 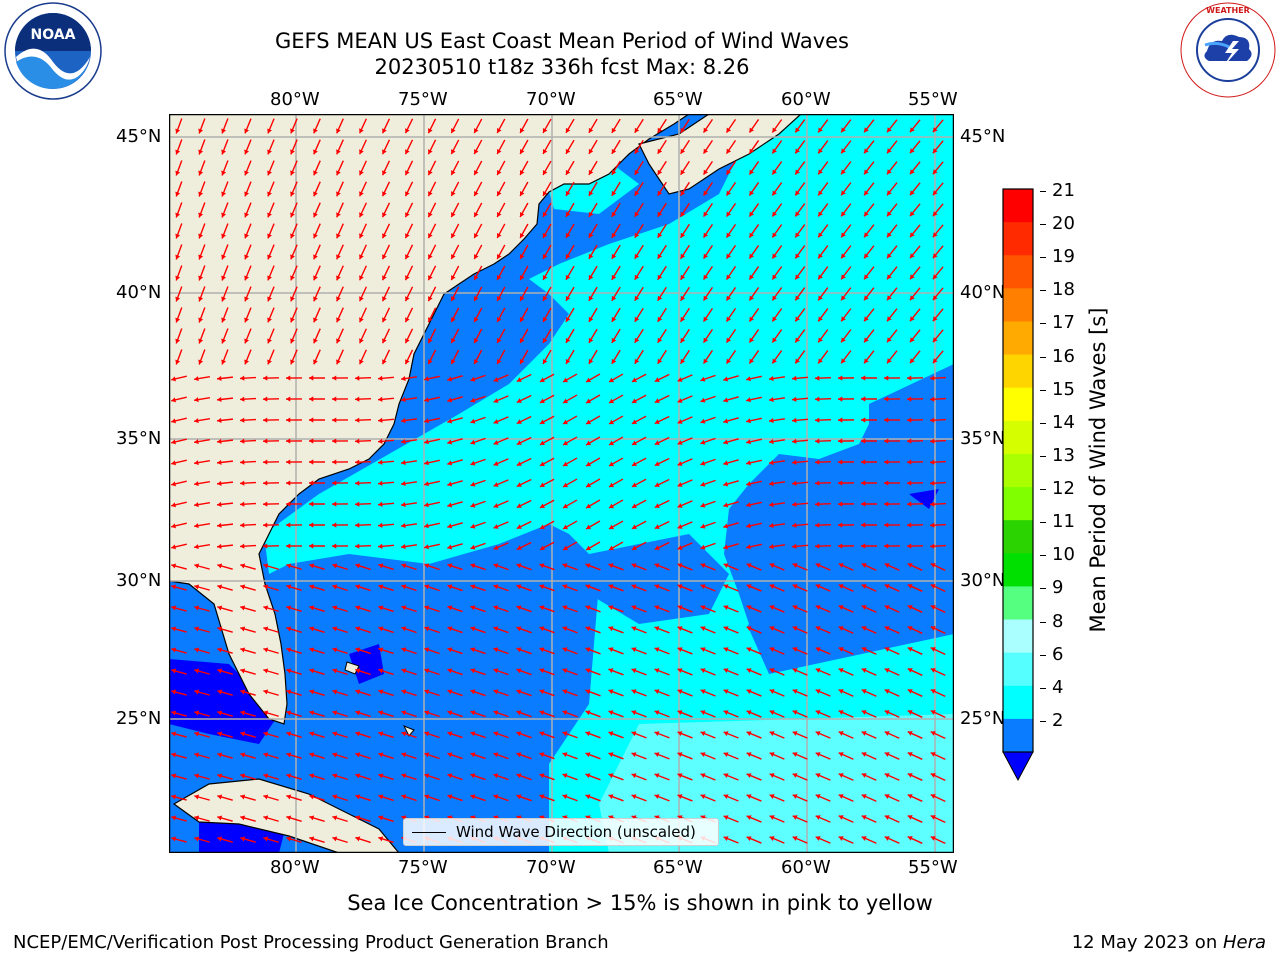 What do you see at coordinates (1244, 942) in the screenshot?
I see `footer-host: Hera` at bounding box center [1244, 942].